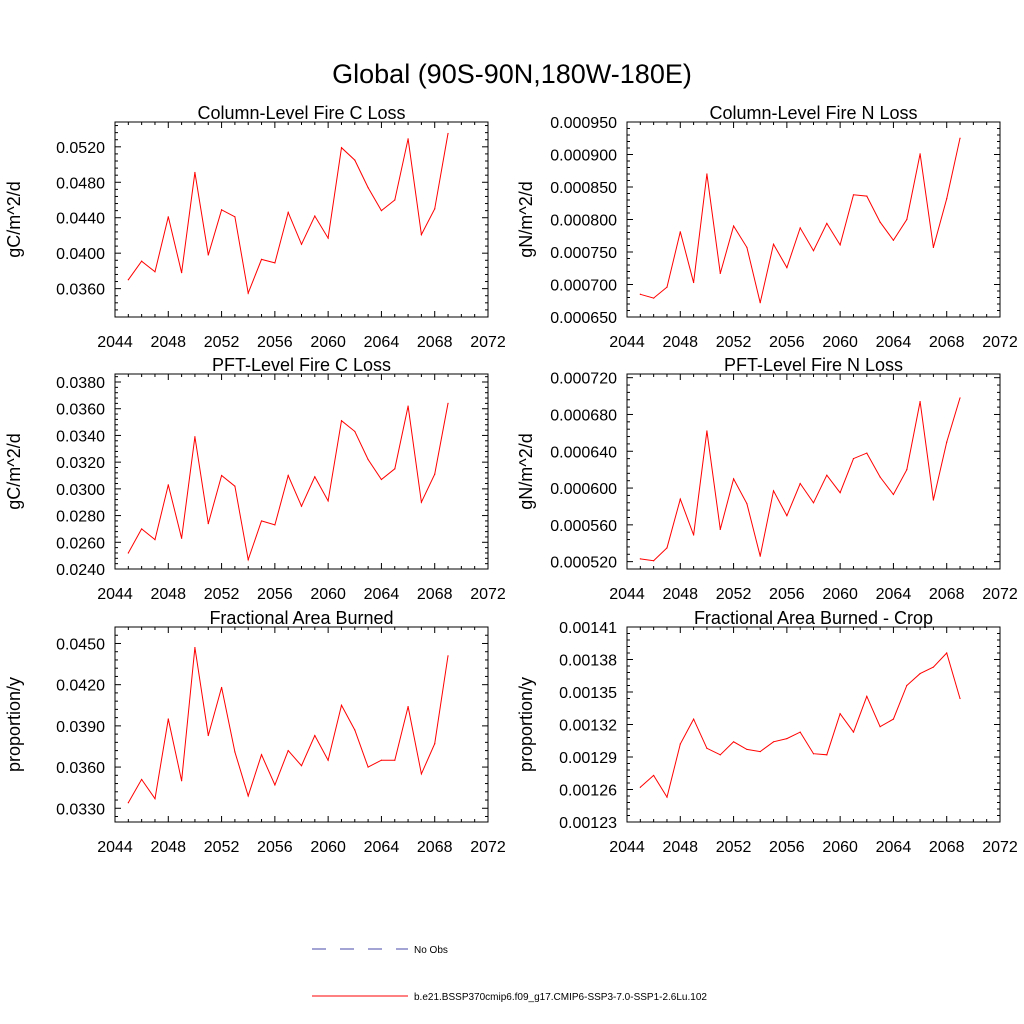 This screenshot has height=1024, width=1024. Describe the element at coordinates (80, 644) in the screenshot. I see `y-tick-label: 0.0450` at that location.